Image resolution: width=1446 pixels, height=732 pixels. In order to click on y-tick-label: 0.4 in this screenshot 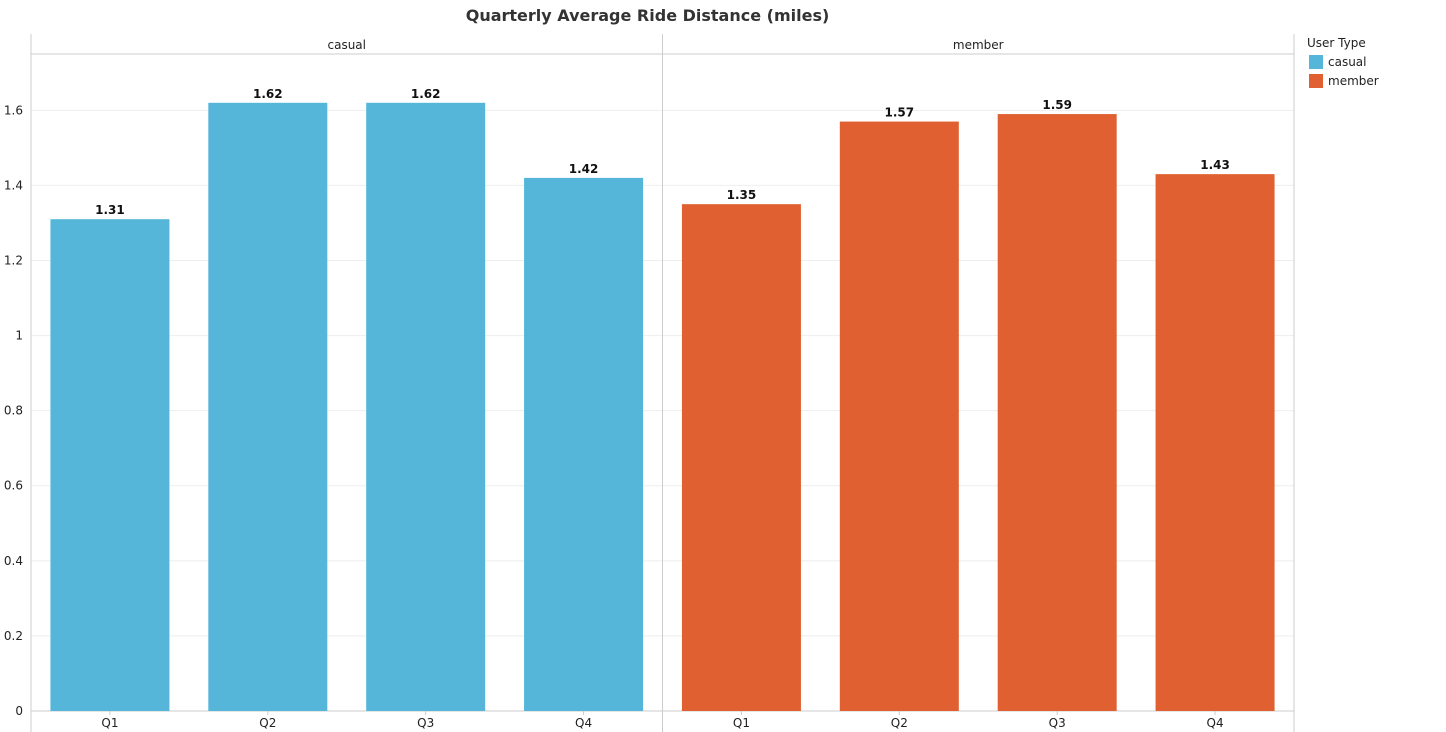, I will do `click(13, 561)`.